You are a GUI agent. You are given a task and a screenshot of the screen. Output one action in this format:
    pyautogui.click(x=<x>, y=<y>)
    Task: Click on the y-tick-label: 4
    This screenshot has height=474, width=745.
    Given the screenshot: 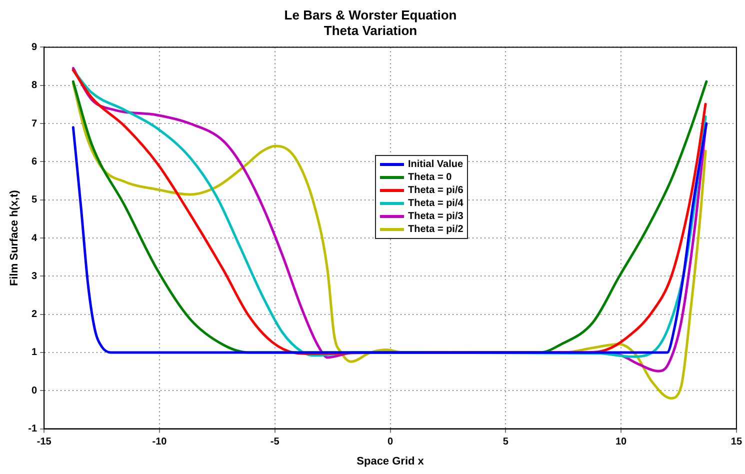 What is the action you would take?
    pyautogui.click(x=35, y=238)
    